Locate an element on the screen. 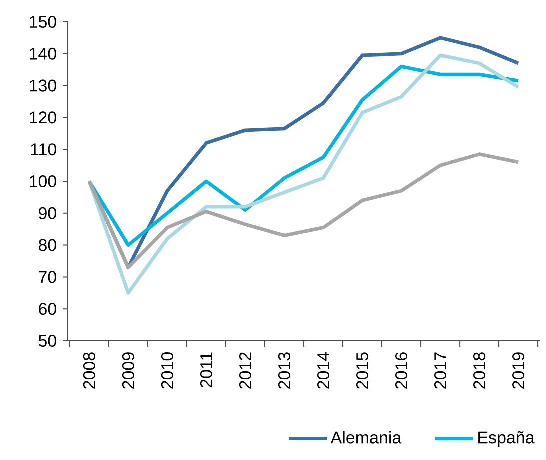 The width and height of the screenshot is (546, 460). x-tick-label: 2013 is located at coordinates (284, 370).